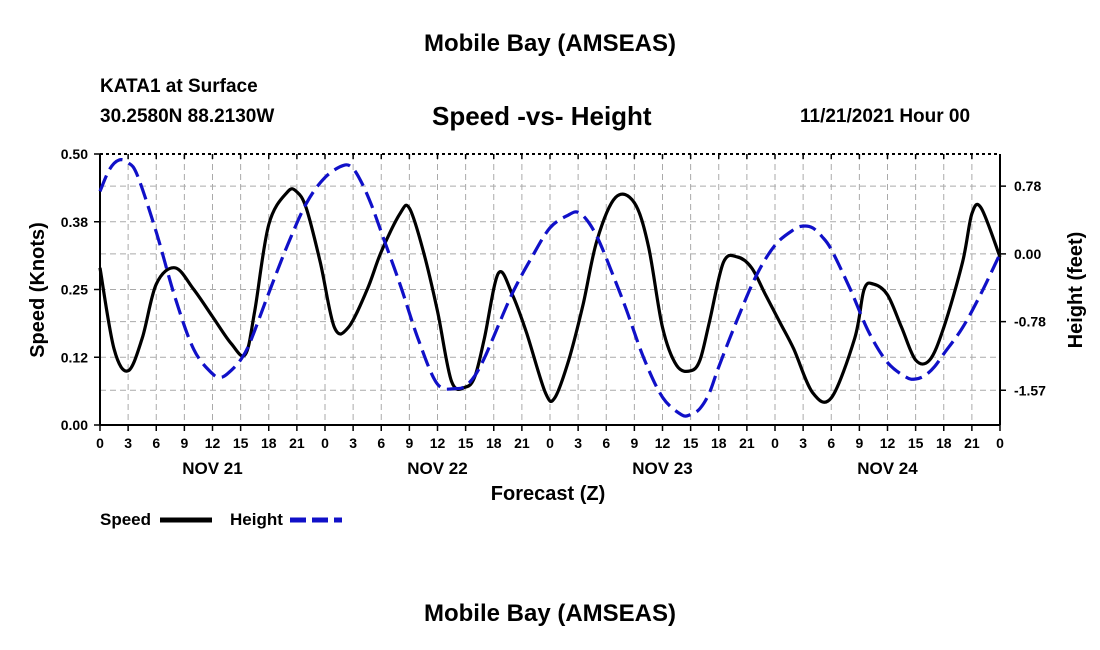 This screenshot has width=1100, height=650. Describe the element at coordinates (550, 43) in the screenshot. I see `top-title: Mobile Bay (AMSEAS)` at that location.